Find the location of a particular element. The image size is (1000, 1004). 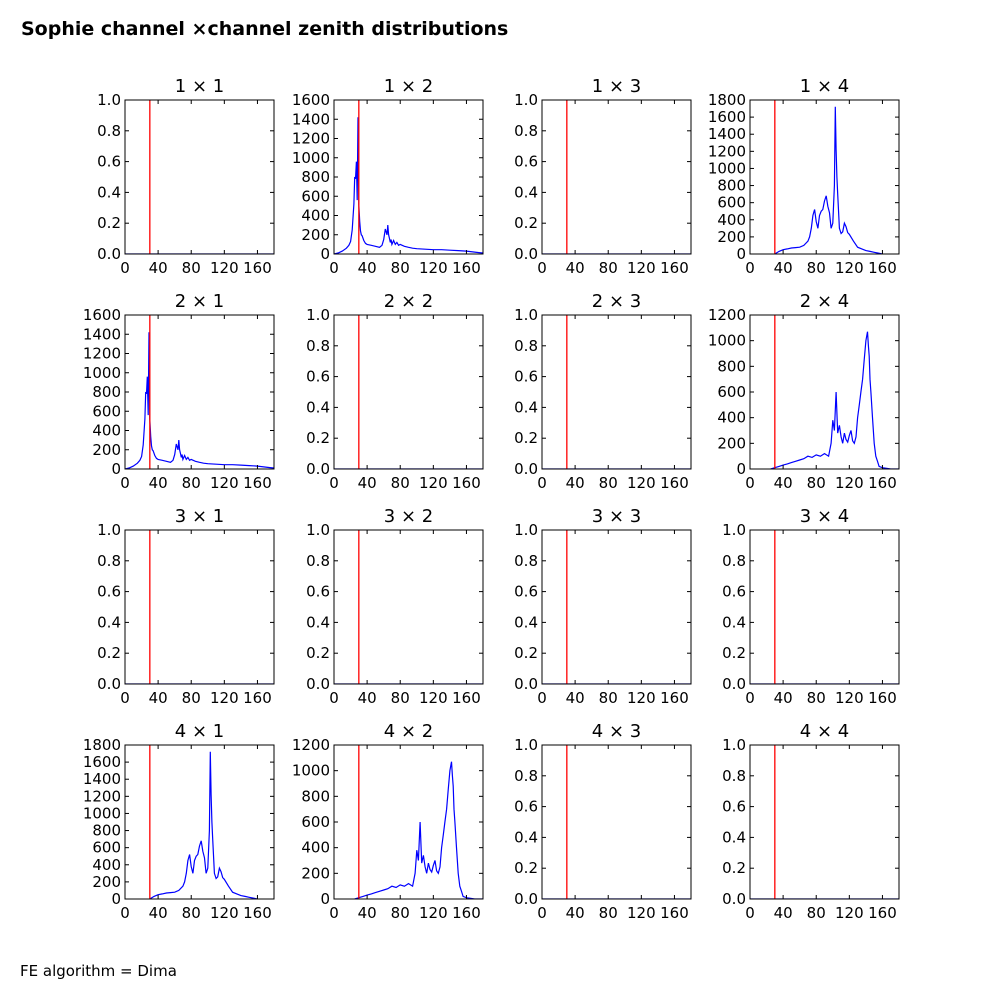

y-tick-label: 0.8 is located at coordinates (318, 346).